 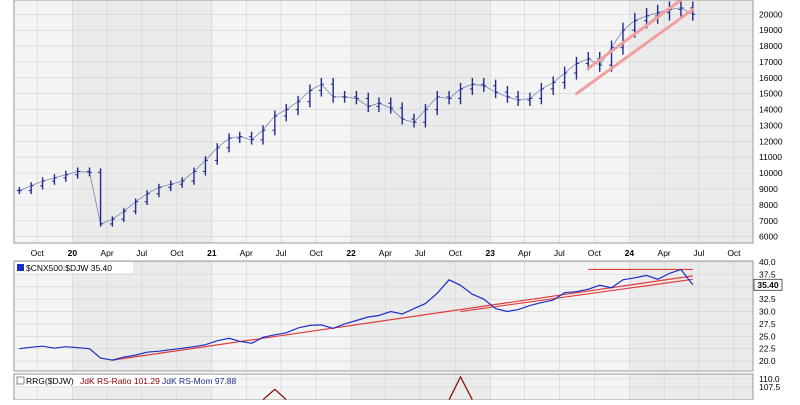 What do you see at coordinates (351, 253) in the screenshot?
I see `price-x-tick-label: 22` at bounding box center [351, 253].